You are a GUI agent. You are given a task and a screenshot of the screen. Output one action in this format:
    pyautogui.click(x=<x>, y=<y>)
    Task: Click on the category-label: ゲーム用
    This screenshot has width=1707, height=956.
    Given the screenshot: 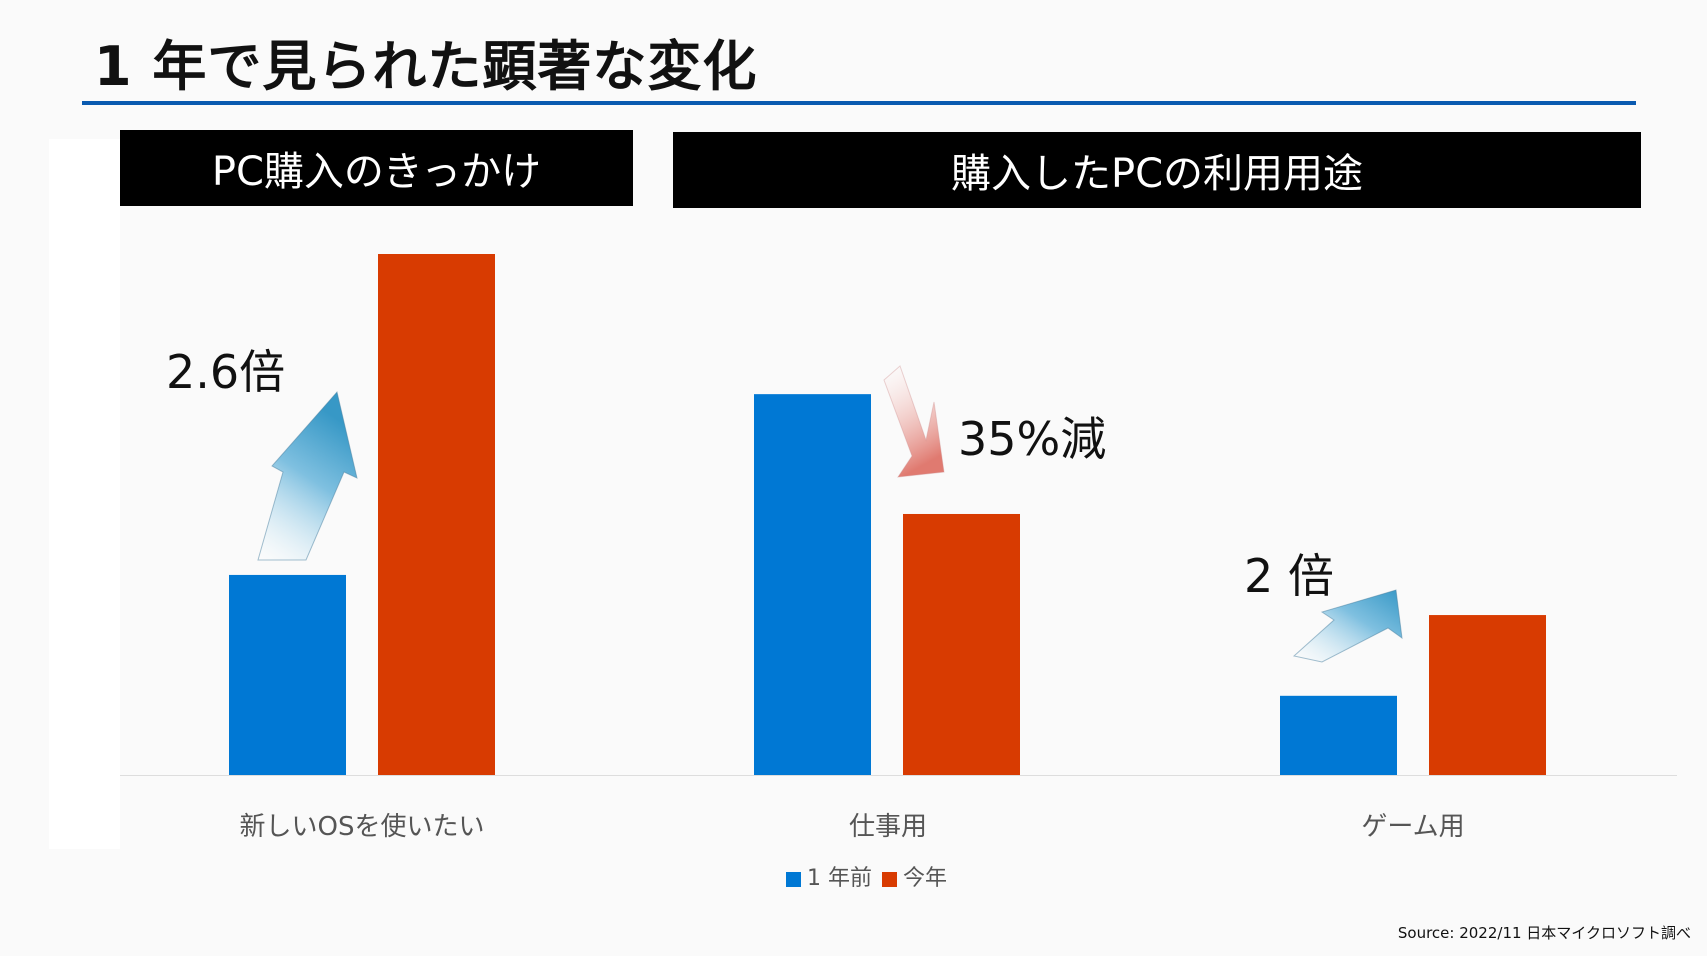 What is the action you would take?
    pyautogui.click(x=1413, y=827)
    